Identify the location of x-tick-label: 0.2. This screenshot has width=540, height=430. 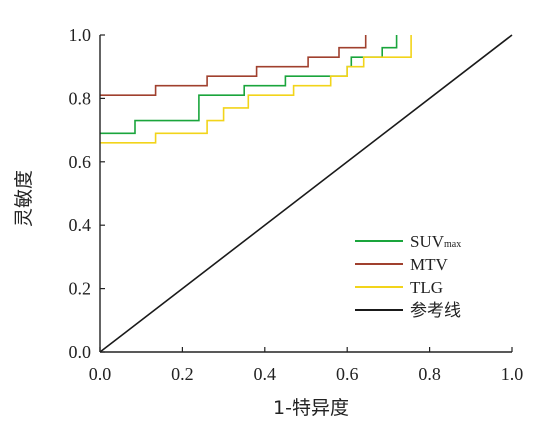
(182, 374).